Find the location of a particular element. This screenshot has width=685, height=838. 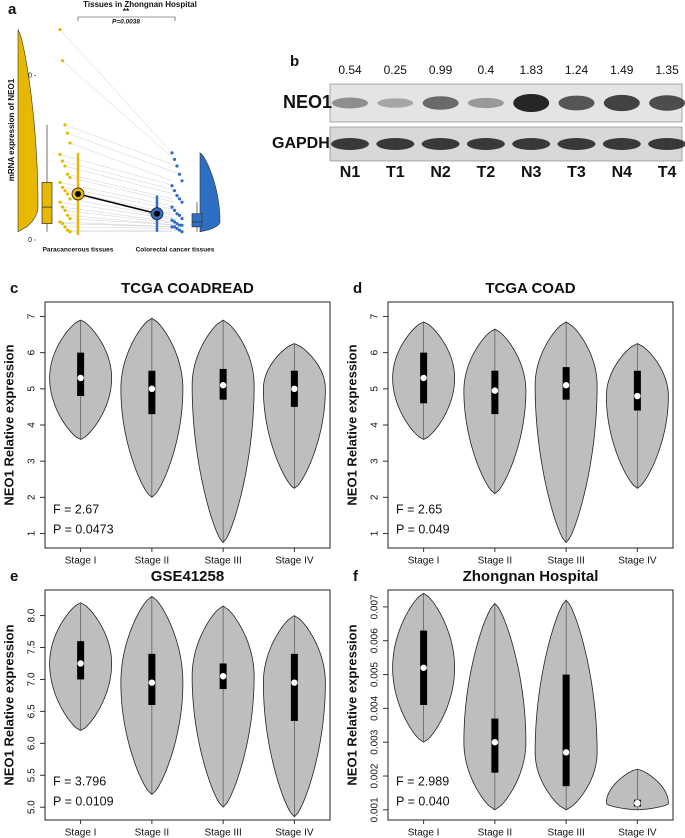

y-tick-label: 4 is located at coordinates (375, 425).